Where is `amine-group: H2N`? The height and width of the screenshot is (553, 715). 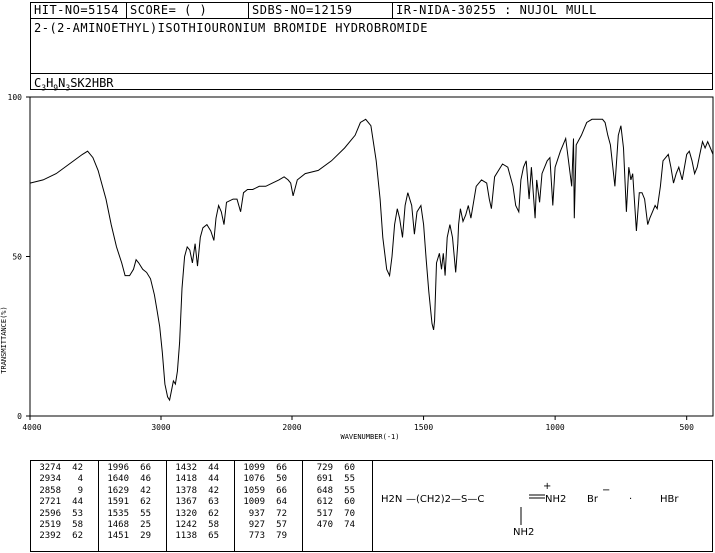 amine-group: H2N is located at coordinates (392, 499).